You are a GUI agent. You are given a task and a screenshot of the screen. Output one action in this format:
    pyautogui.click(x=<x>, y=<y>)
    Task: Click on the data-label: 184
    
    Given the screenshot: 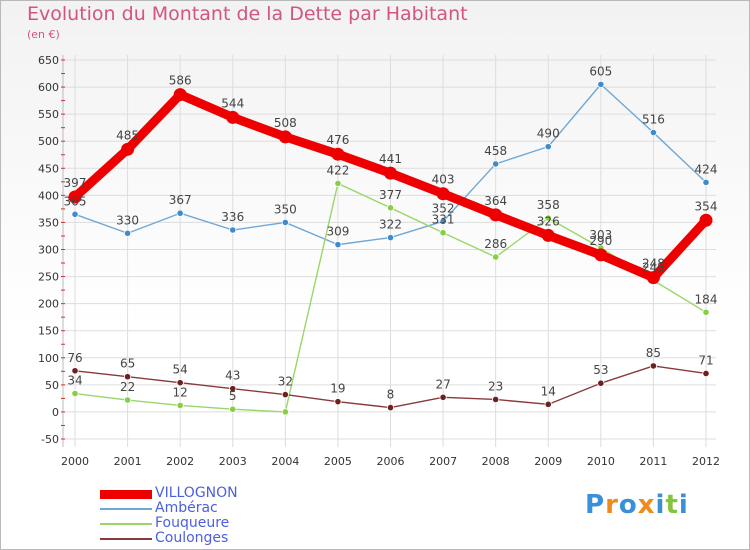 What is the action you would take?
    pyautogui.click(x=706, y=299)
    